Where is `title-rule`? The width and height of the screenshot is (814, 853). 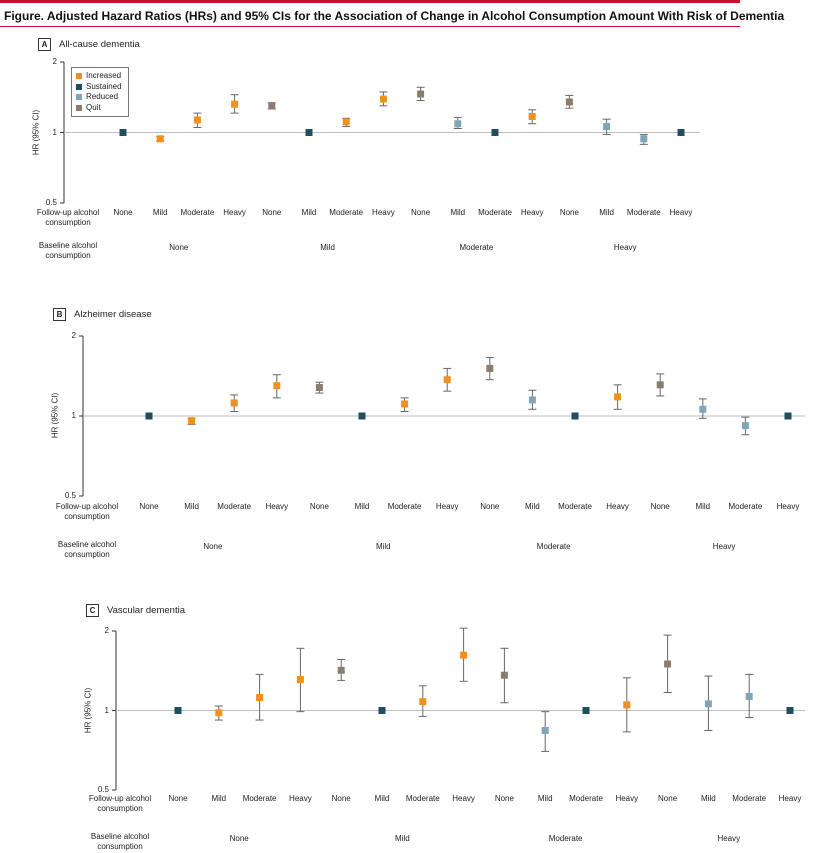 title-rule is located at coordinates (370, 26).